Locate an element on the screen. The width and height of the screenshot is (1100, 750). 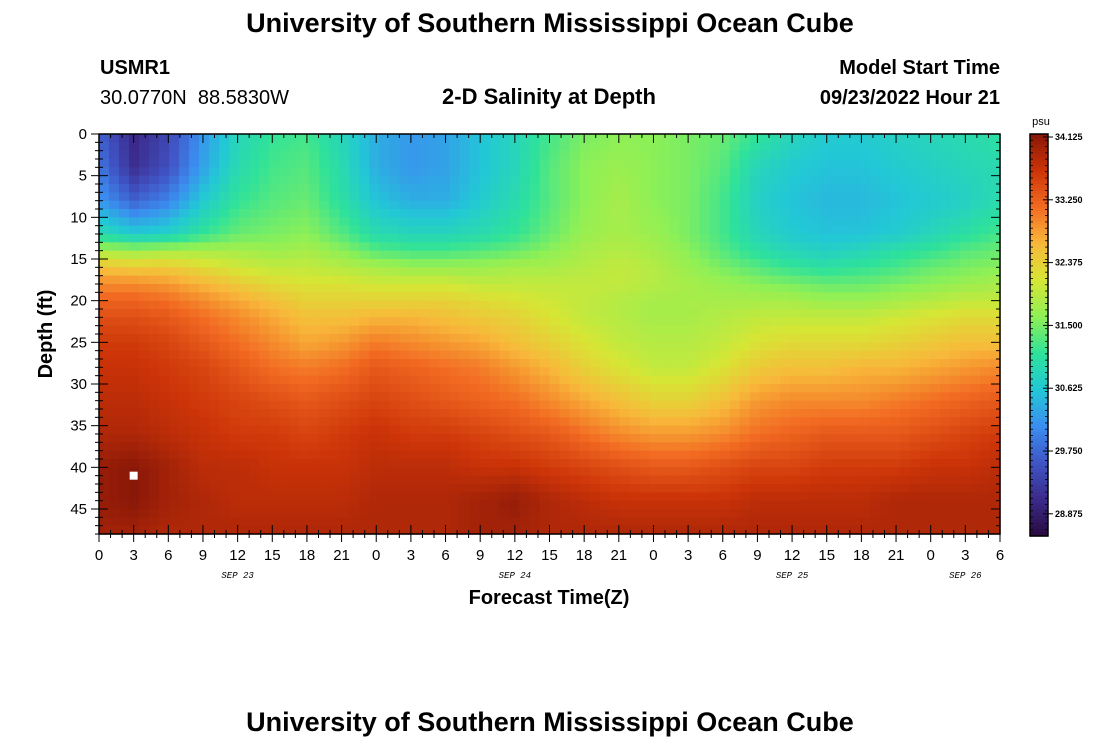
x-tick-label: 9 is located at coordinates (480, 555).